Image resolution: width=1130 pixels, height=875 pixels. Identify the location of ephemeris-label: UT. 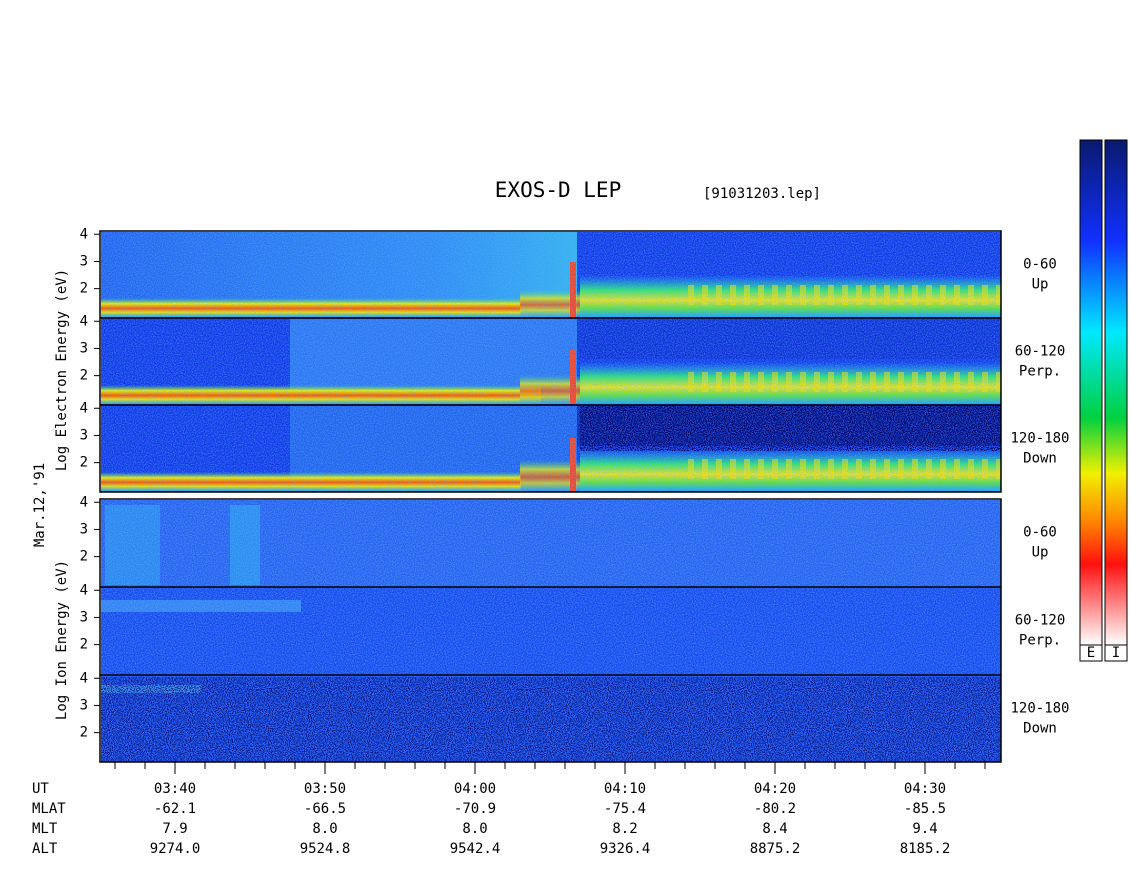
(40, 789).